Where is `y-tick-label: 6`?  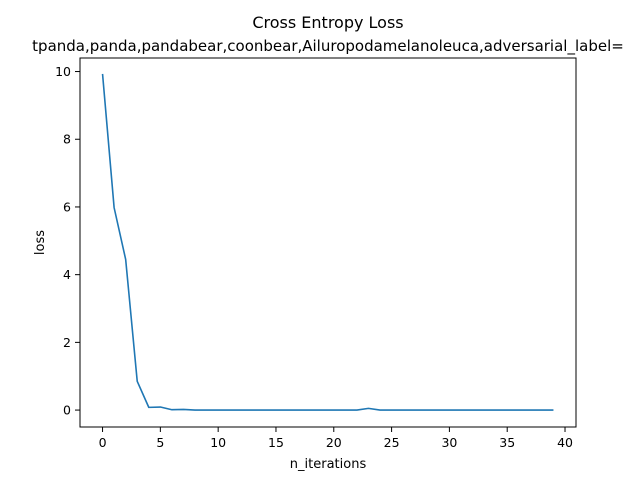
y-tick-label: 6 is located at coordinates (67, 206).